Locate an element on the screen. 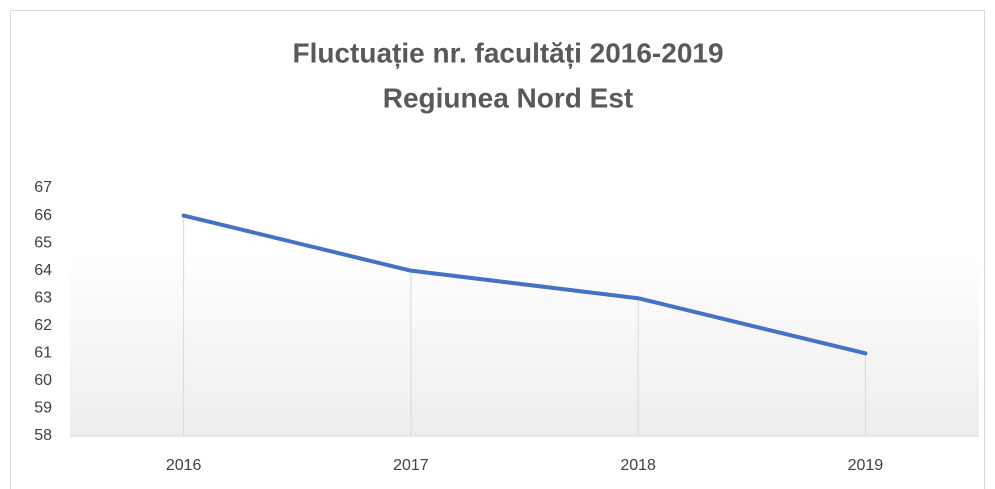 Image resolution: width=995 pixels, height=489 pixels. y-tick-label: 63 is located at coordinates (43, 297).